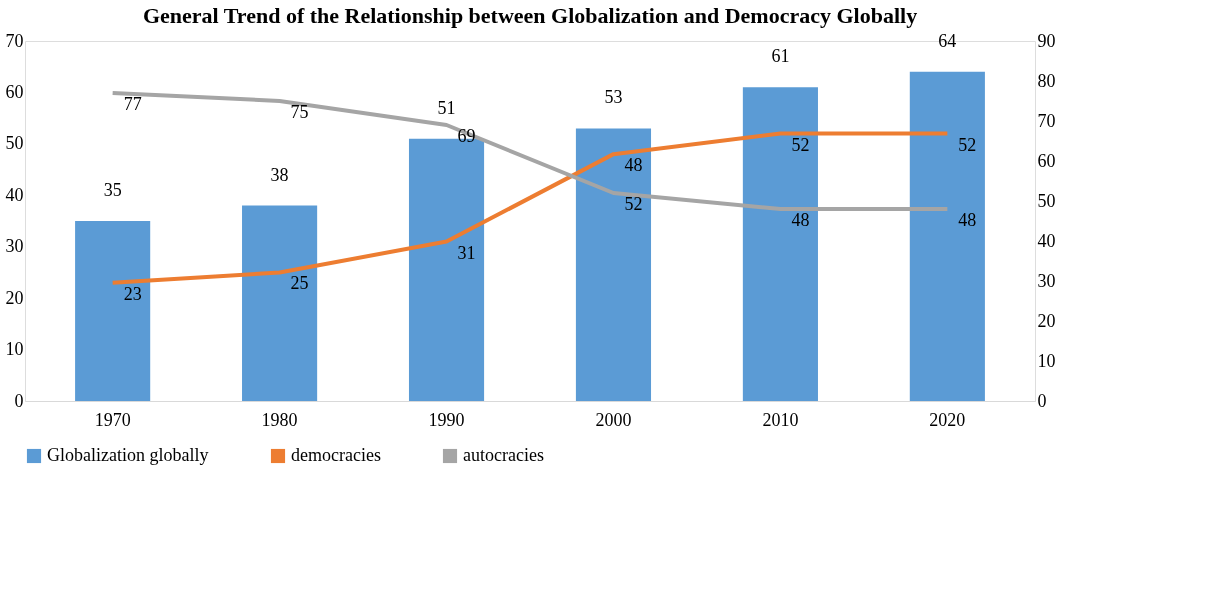 Image resolution: width=1211 pixels, height=603 pixels. I want to click on y-tick-label: 70, so click(14, 40).